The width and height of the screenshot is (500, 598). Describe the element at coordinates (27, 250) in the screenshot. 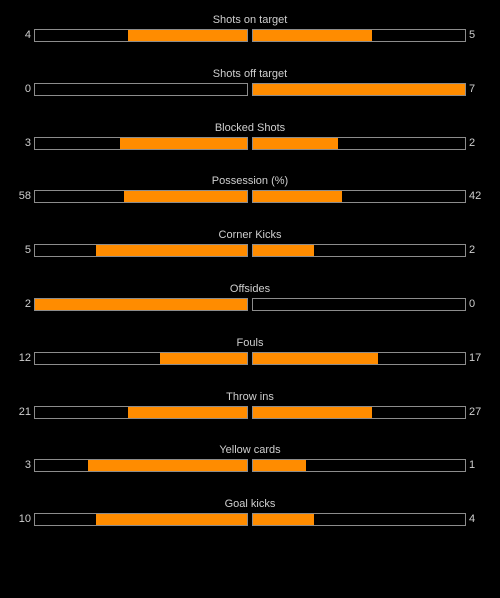

I see `home-value: 5` at that location.